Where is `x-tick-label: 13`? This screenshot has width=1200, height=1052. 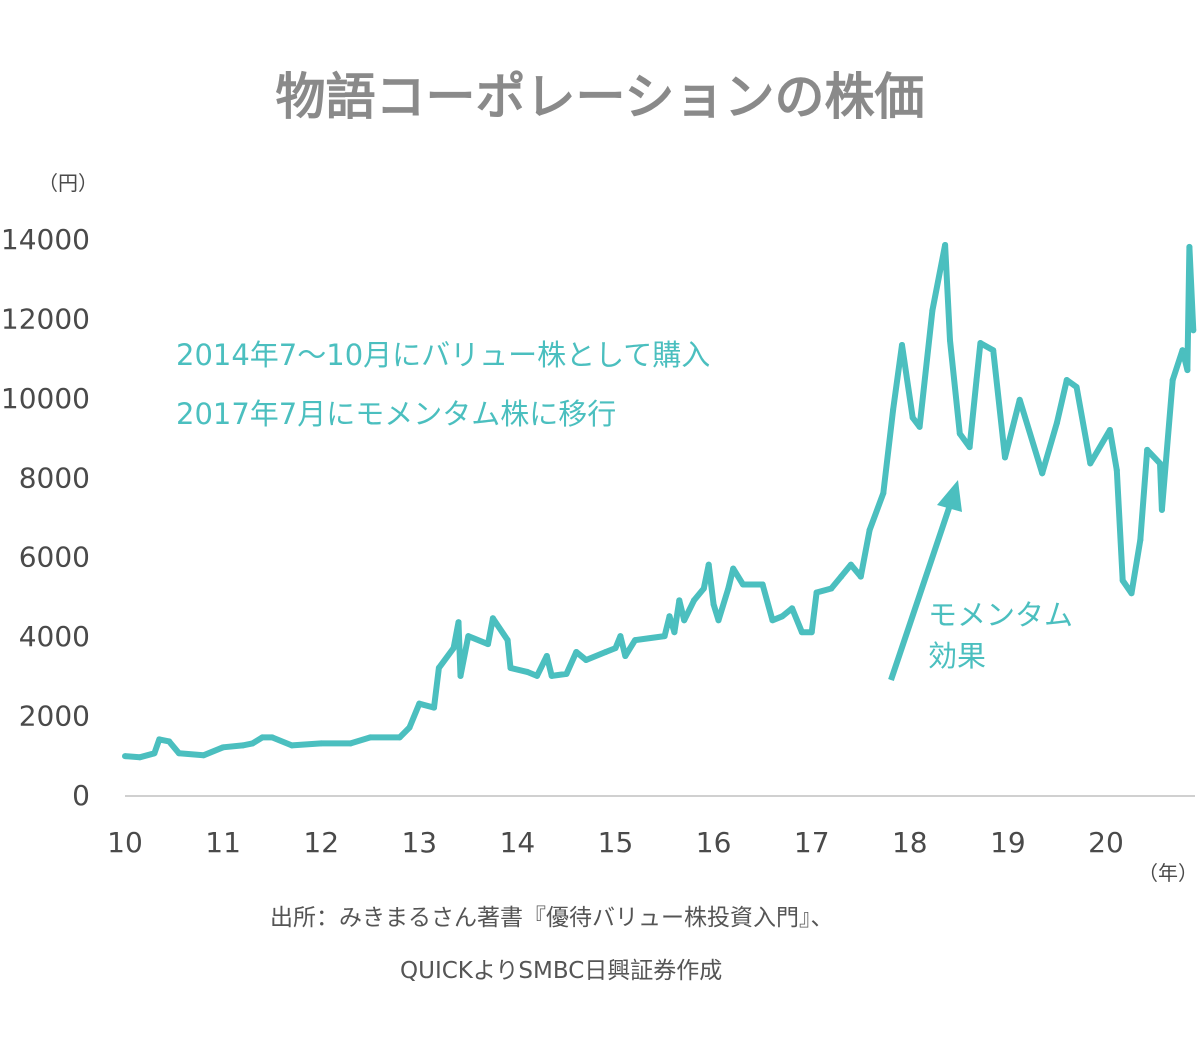 x-tick-label: 13 is located at coordinates (419, 842).